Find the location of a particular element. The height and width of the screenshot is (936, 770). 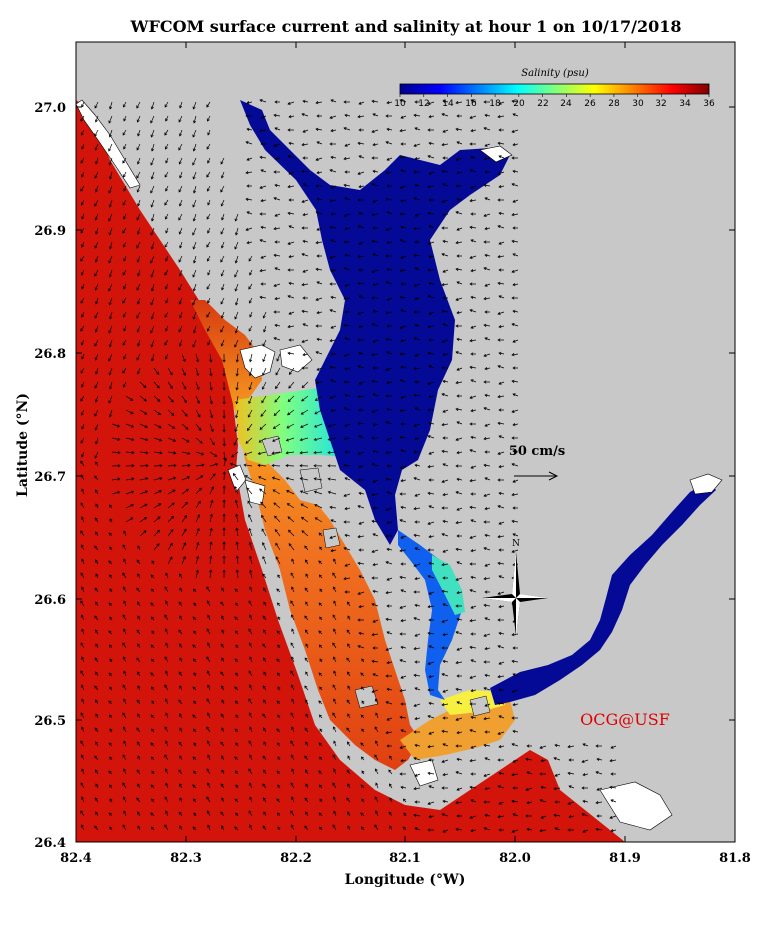

y-tick-label: 26.8 is located at coordinates (50, 354).